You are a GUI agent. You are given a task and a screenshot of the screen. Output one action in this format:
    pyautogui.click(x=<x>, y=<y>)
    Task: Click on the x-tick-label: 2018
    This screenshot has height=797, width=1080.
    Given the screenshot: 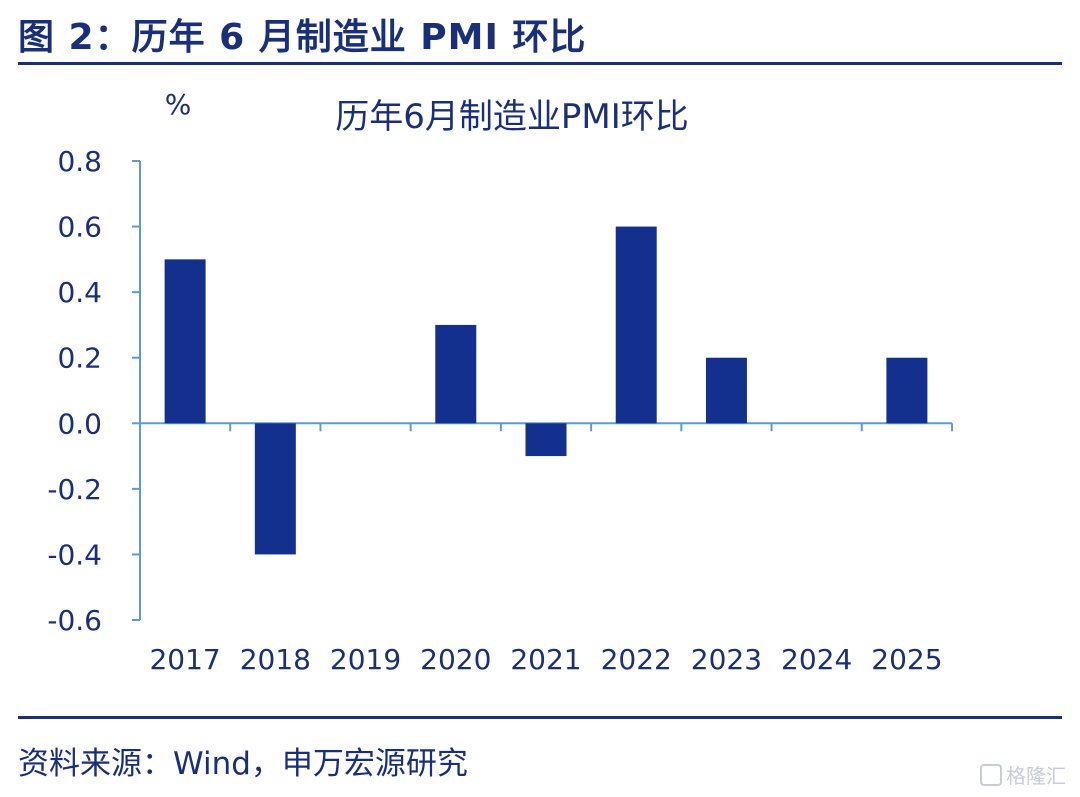 What is the action you would take?
    pyautogui.click(x=275, y=659)
    